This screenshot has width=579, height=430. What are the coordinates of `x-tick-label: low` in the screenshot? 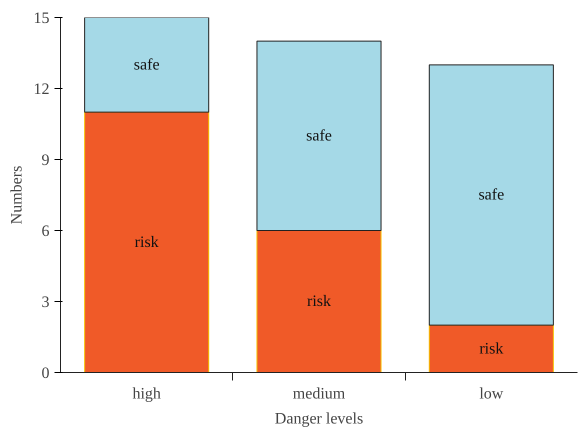 It's located at (491, 394).